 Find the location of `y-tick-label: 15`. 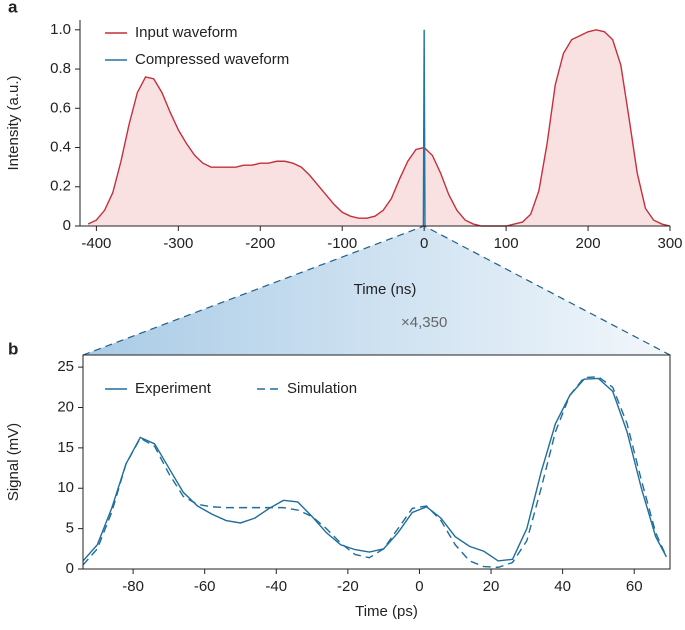

y-tick-label: 15 is located at coordinates (65, 447).